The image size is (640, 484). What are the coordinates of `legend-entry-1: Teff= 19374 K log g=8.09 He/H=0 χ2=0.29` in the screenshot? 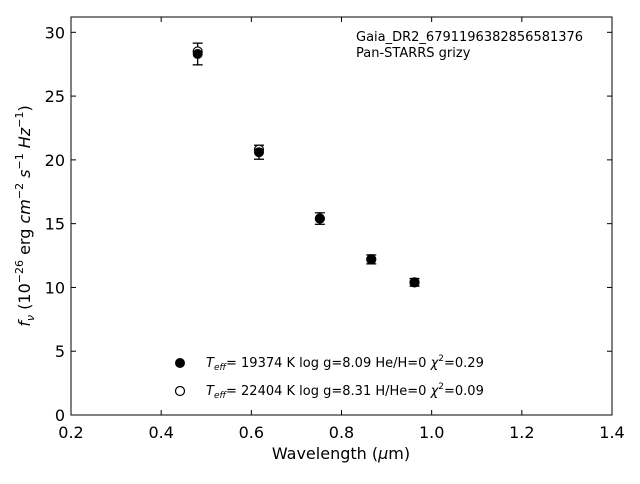 It's located at (345, 363).